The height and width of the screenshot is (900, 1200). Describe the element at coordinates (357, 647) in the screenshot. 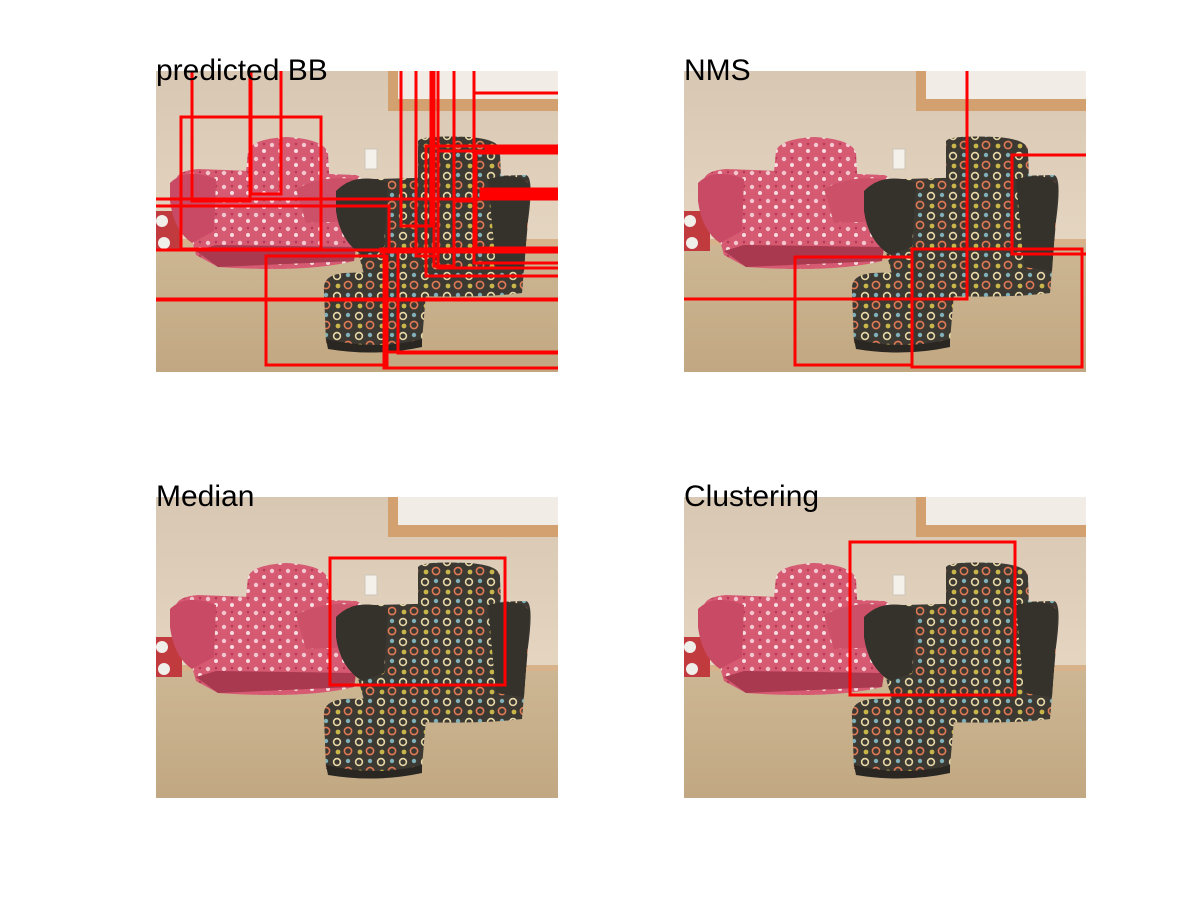

I see `image-median` at that location.